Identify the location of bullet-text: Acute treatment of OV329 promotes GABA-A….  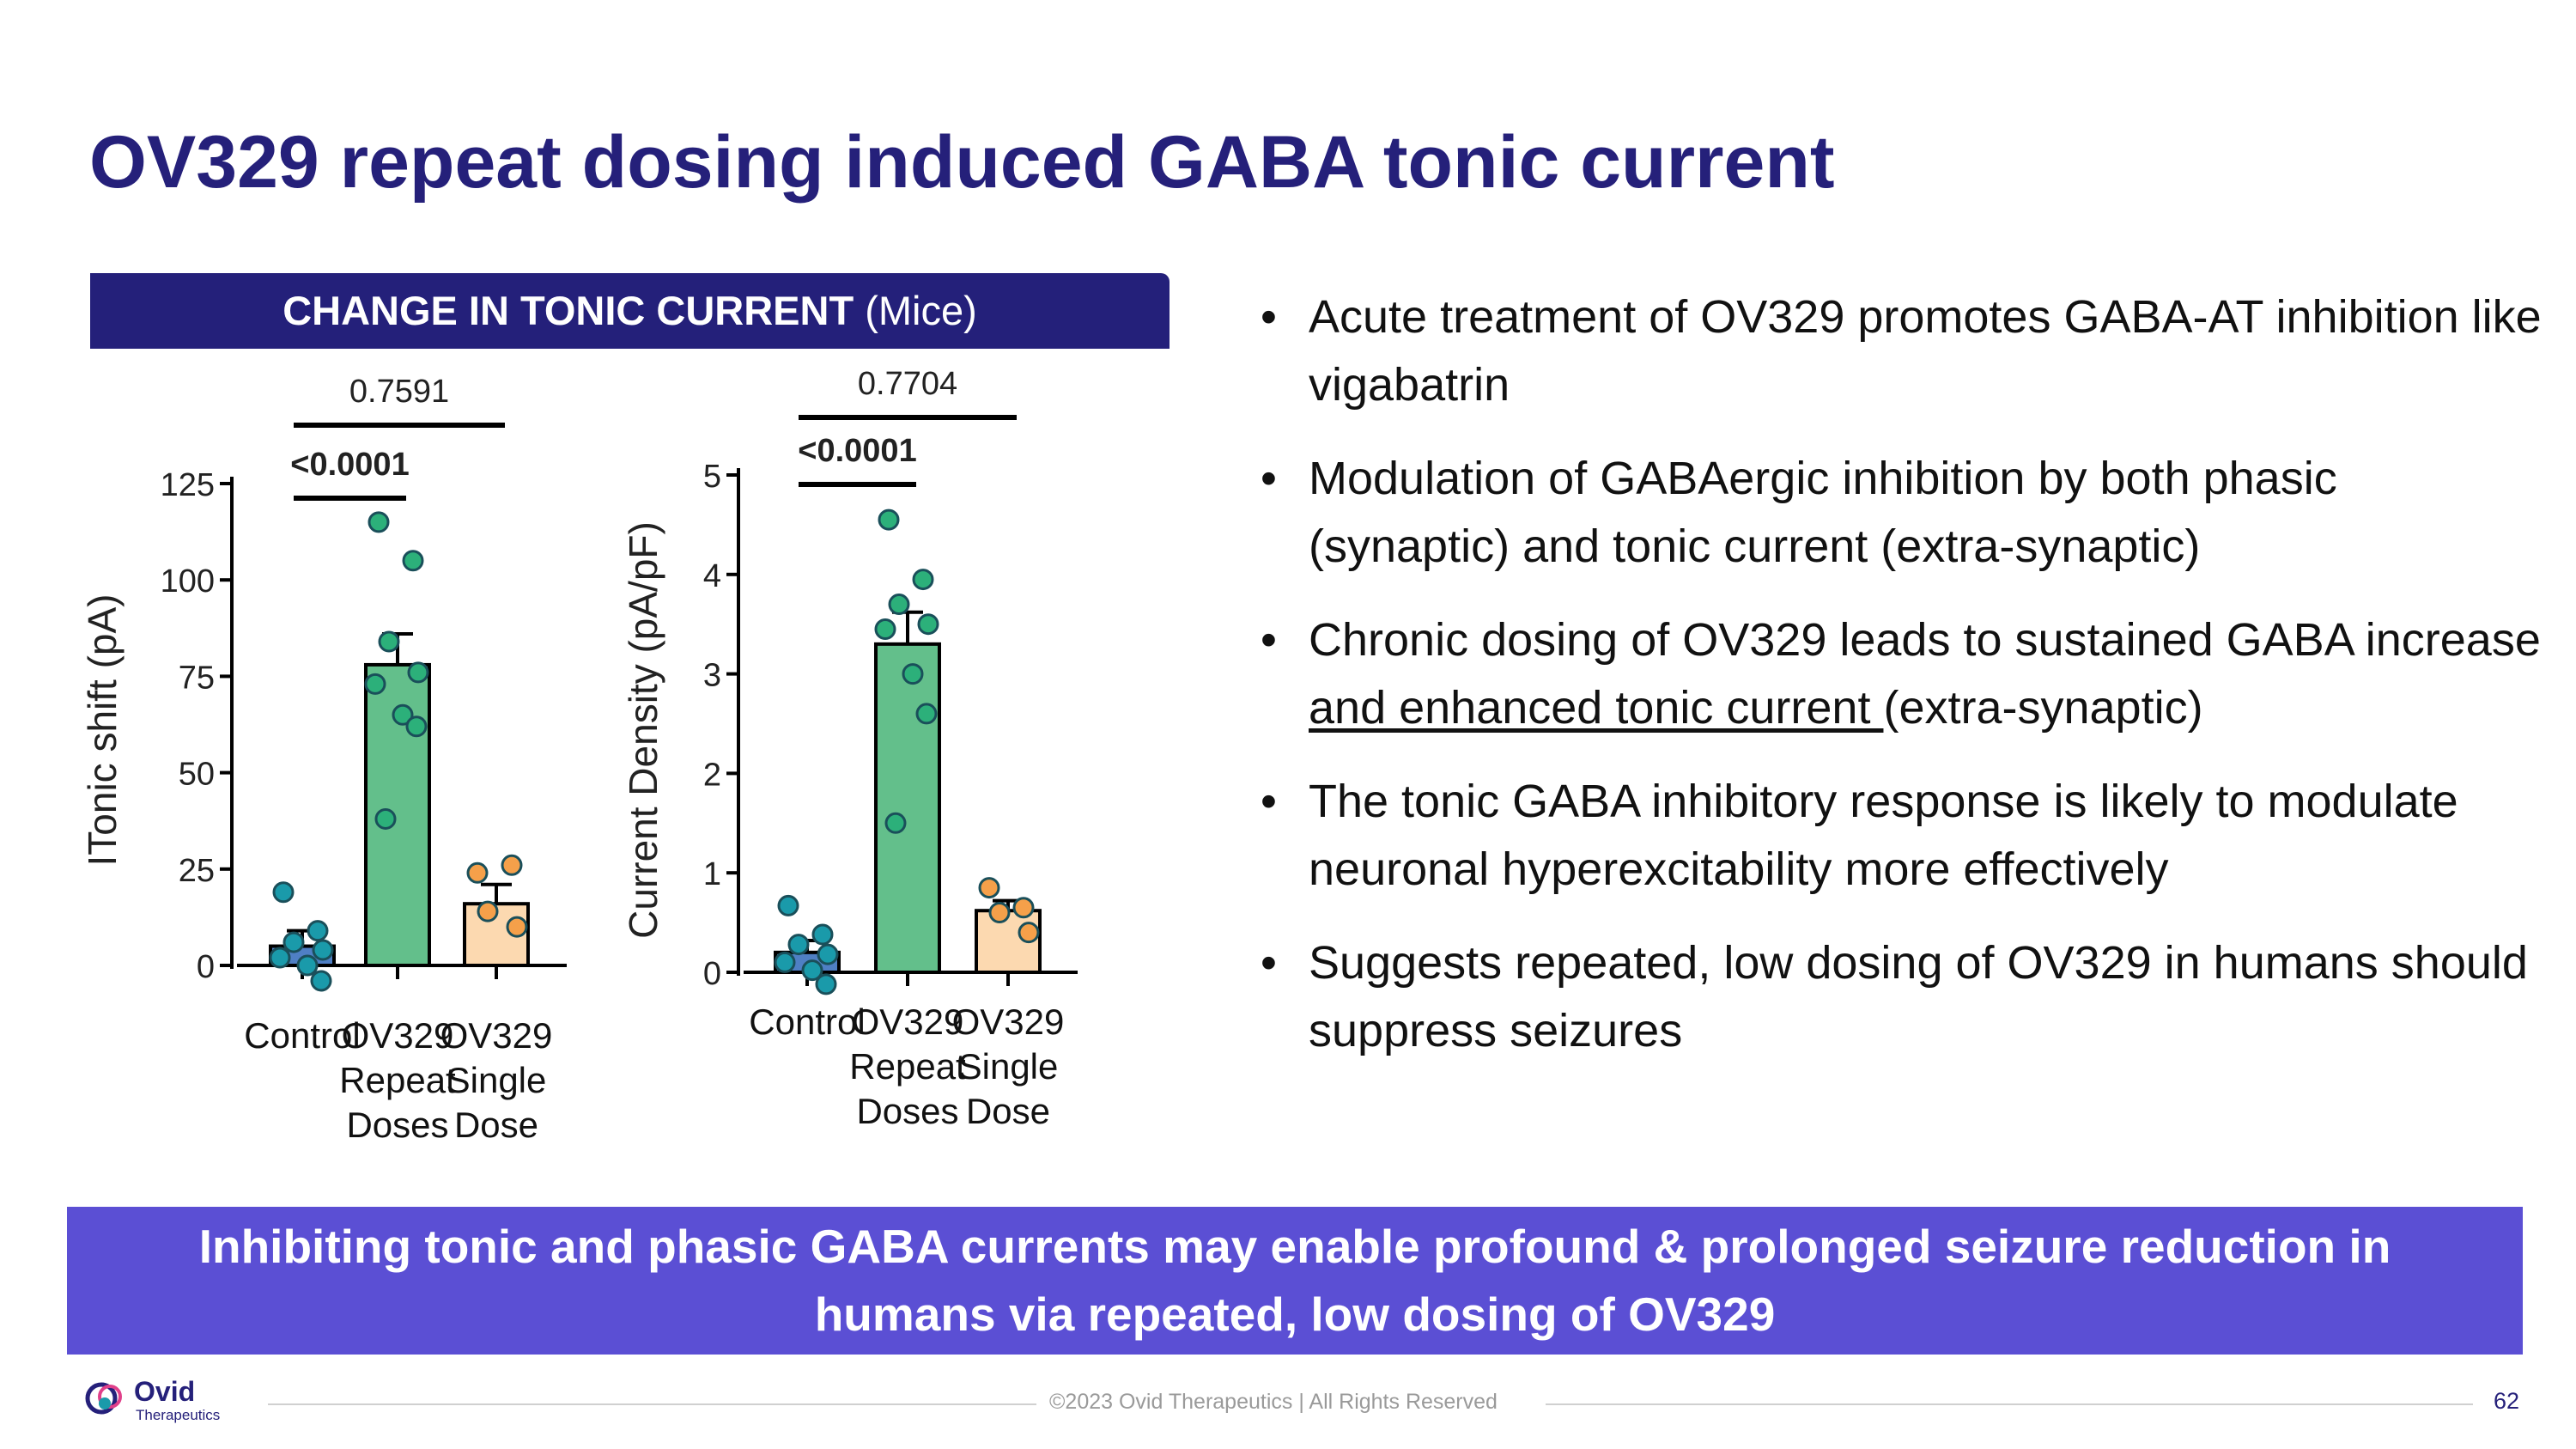
(1925, 351).